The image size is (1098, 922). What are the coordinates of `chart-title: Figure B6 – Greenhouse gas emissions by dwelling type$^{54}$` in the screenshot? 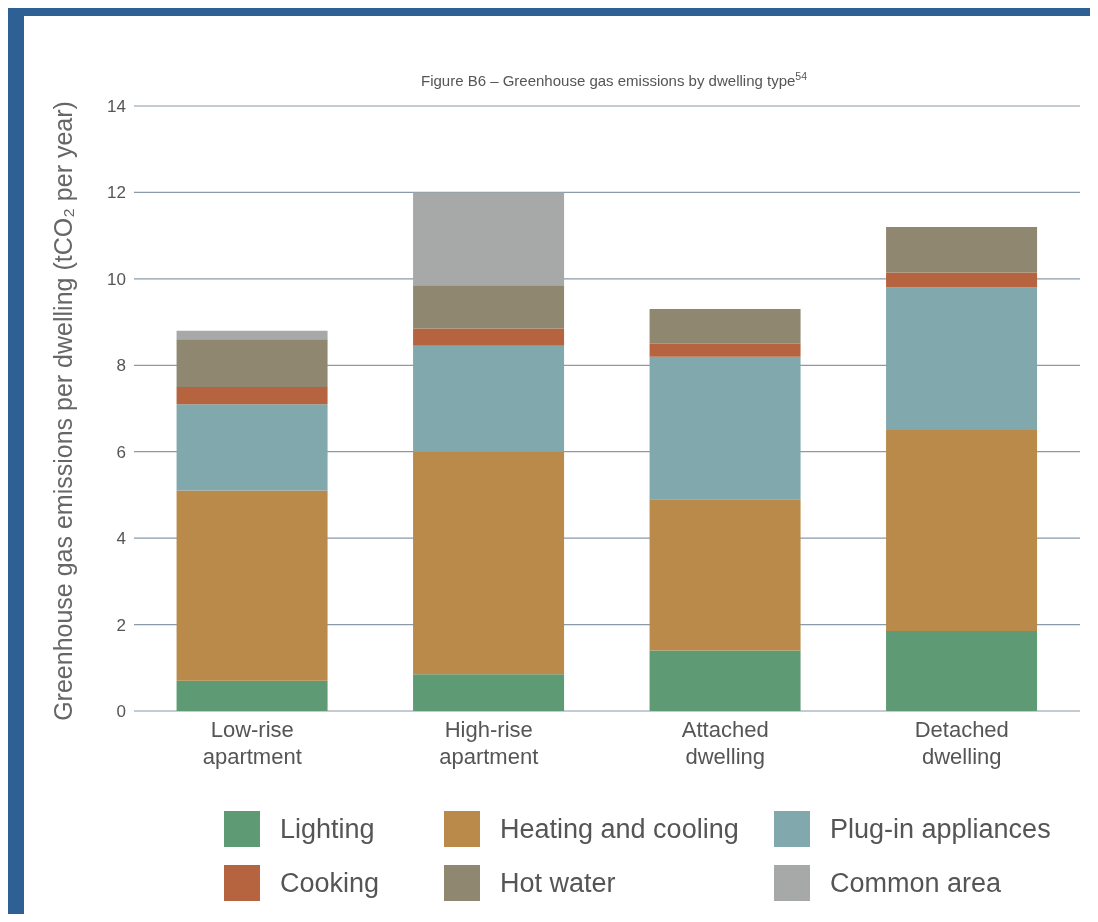 It's located at (614, 79).